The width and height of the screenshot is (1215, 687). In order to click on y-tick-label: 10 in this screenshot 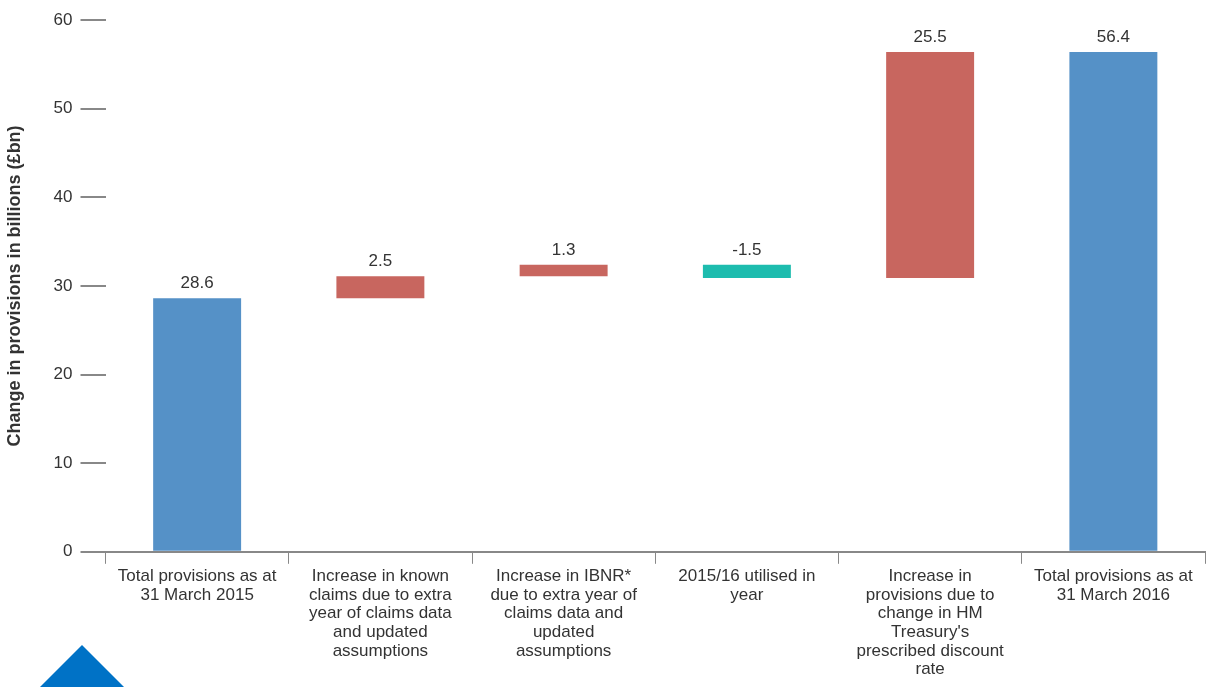, I will do `click(63, 462)`.